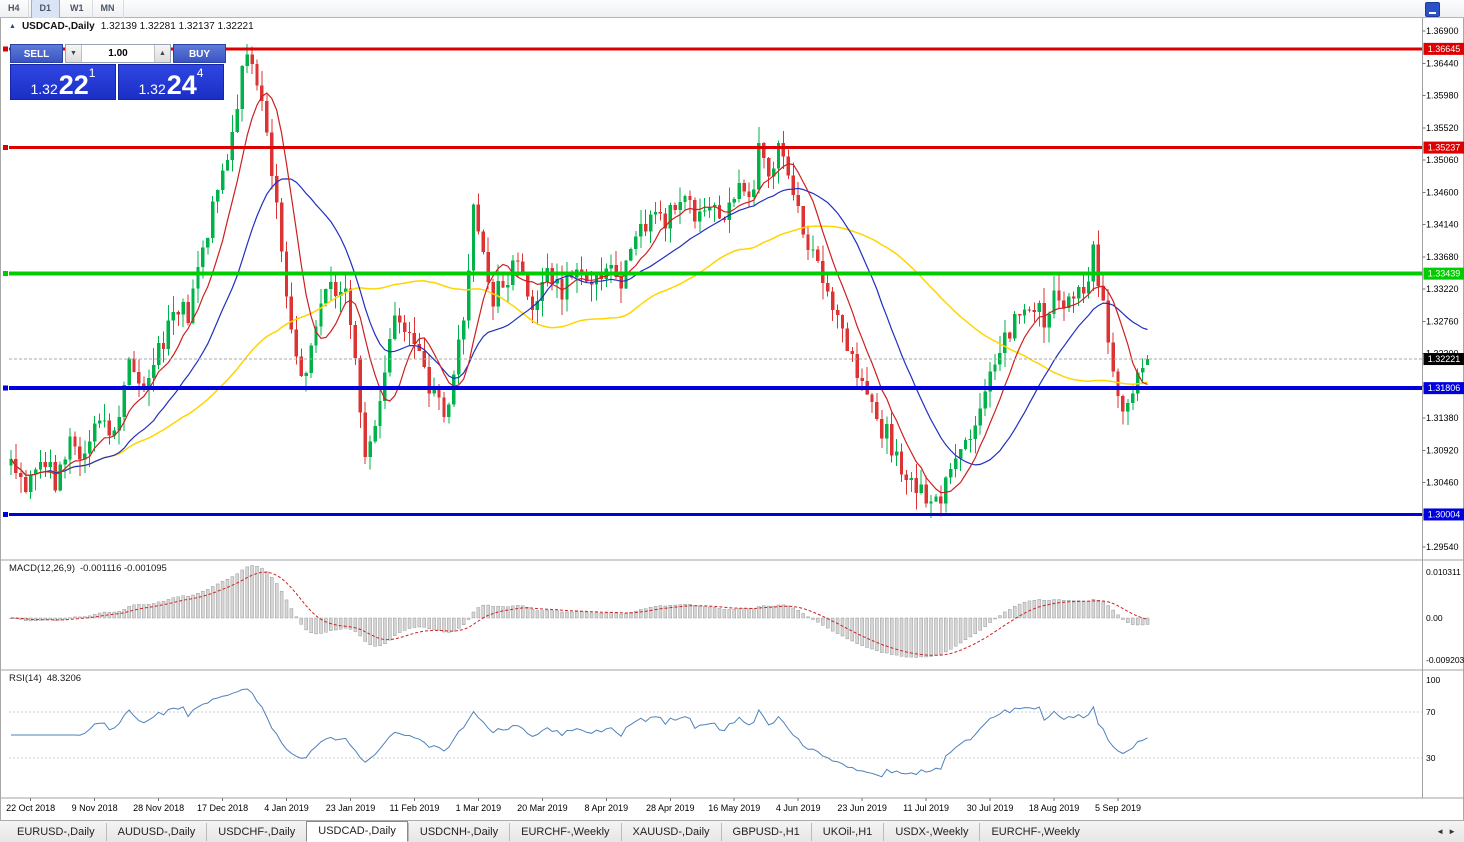  What do you see at coordinates (1442, 225) in the screenshot?
I see `svg-text: 1.34140` at bounding box center [1442, 225].